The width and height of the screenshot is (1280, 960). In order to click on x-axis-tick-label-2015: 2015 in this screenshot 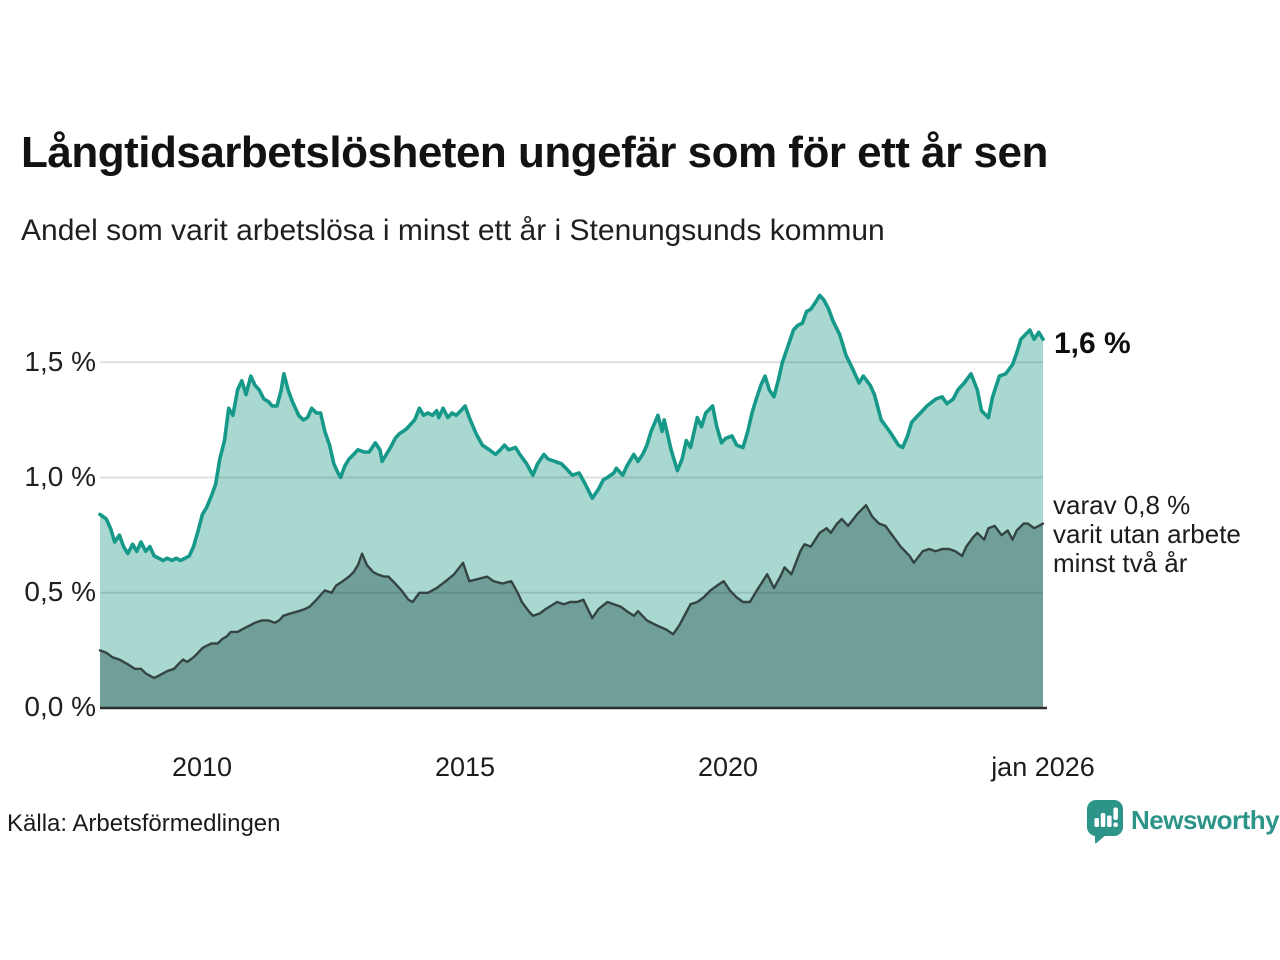, I will do `click(465, 767)`.